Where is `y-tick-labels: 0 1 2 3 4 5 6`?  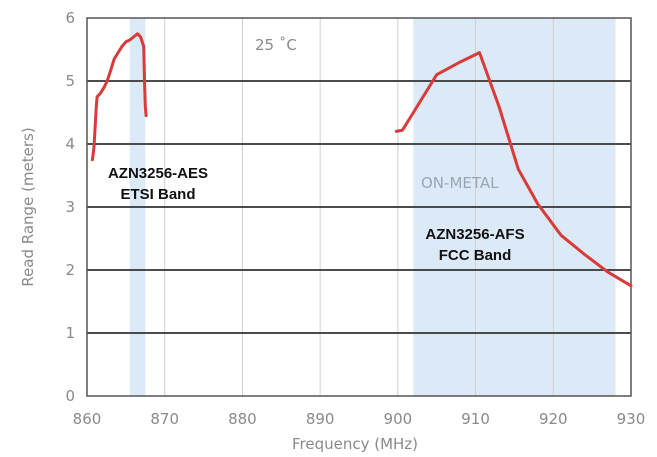
y-tick-labels: 0 1 2 3 4 5 6 is located at coordinates (70, 207).